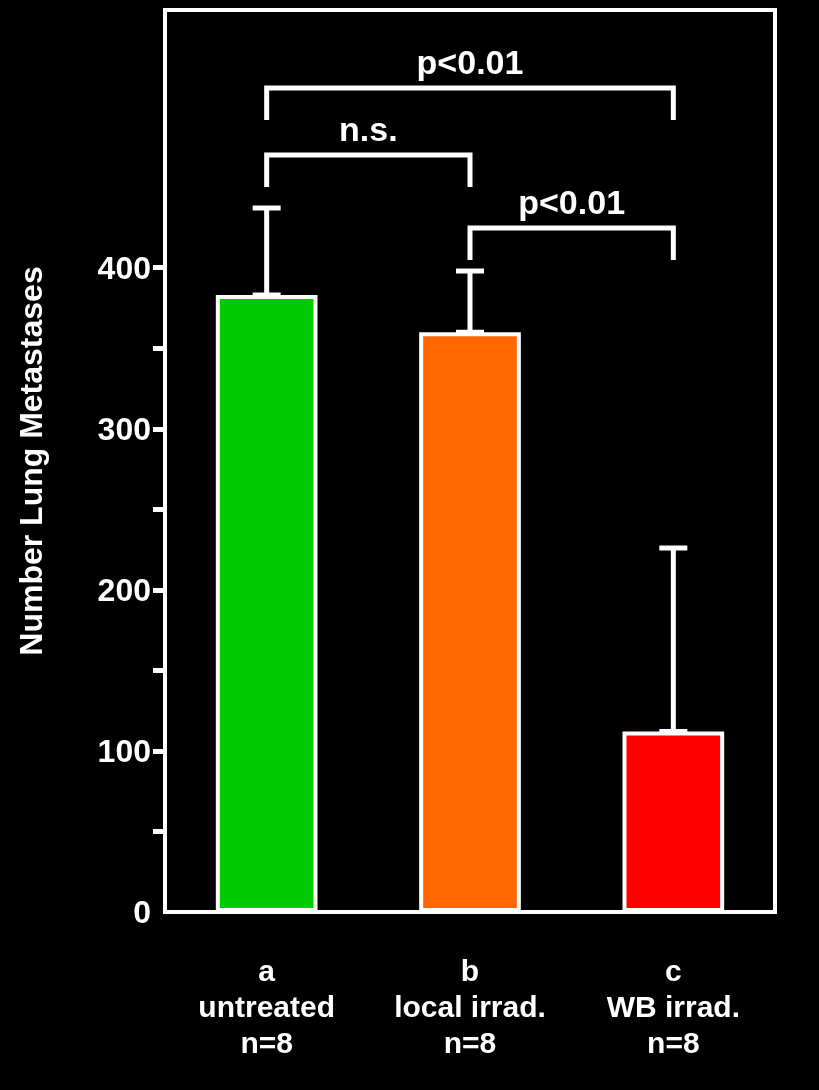 The image size is (819, 1090). What do you see at coordinates (267, 1006) in the screenshot?
I see `x-tick-label: a untreated n=8` at bounding box center [267, 1006].